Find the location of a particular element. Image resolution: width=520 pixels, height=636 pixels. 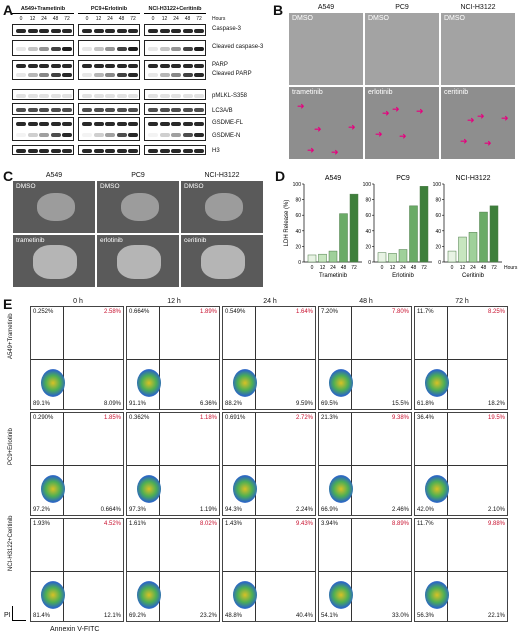

sem-label: trametinib is located at coordinates (30, 240).